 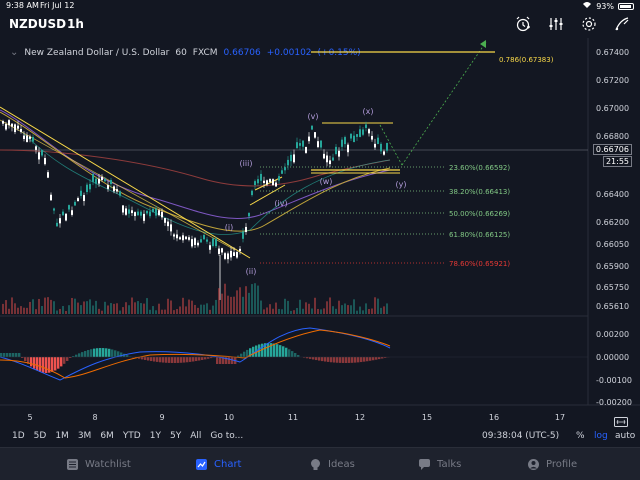 What do you see at coordinates (75, 24) in the screenshot?
I see `interval-selector: 1h` at bounding box center [75, 24].